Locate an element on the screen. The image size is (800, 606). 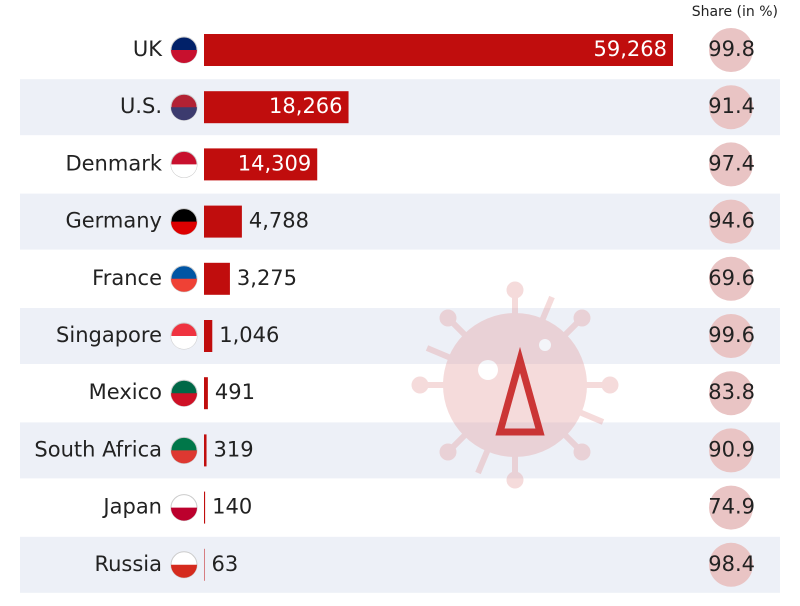
category-label: Germany is located at coordinates (113, 221).